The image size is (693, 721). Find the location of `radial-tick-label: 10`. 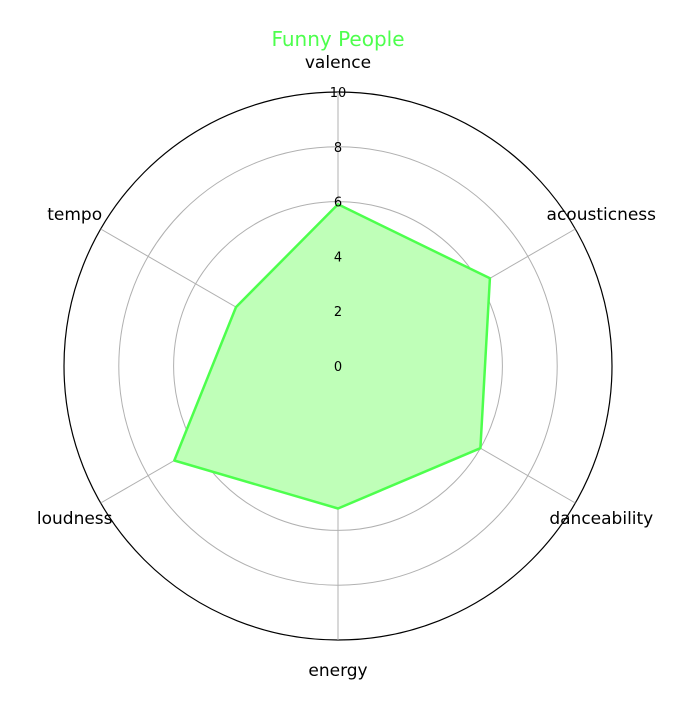

radial-tick-label: 10 is located at coordinates (338, 93).